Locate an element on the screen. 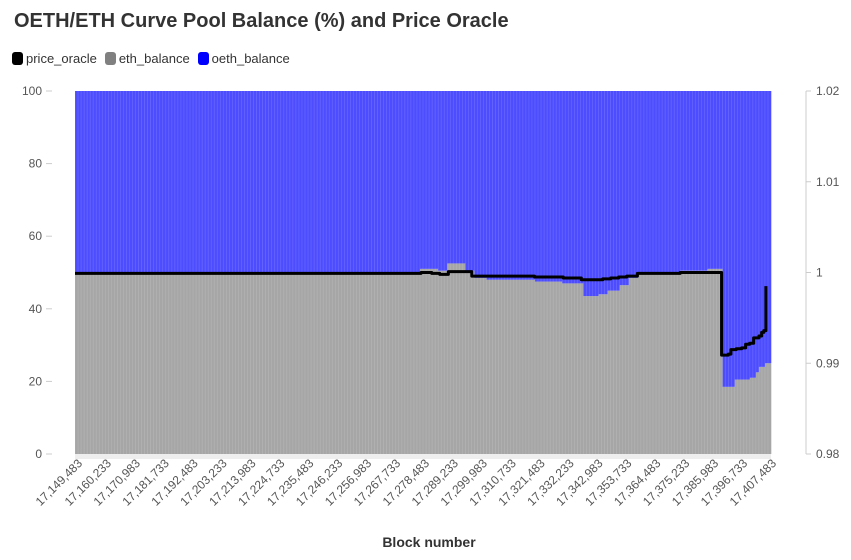 The image size is (851, 560). legend-item-oeth-balance: oeth_balance is located at coordinates (243, 58).